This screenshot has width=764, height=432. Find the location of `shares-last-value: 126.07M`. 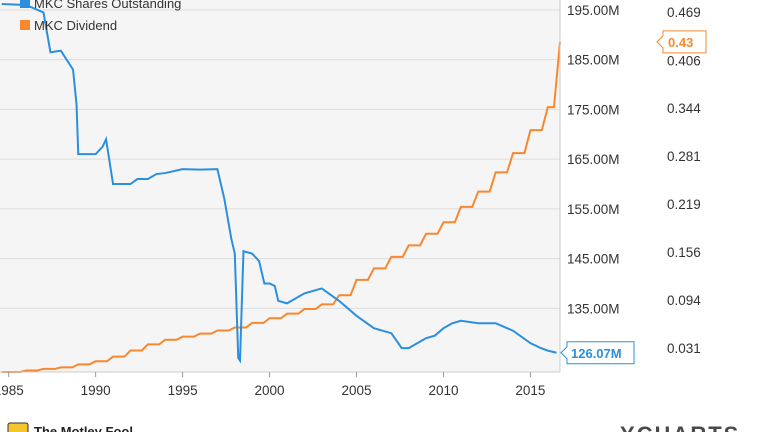

shares-last-value: 126.07M is located at coordinates (596, 353).